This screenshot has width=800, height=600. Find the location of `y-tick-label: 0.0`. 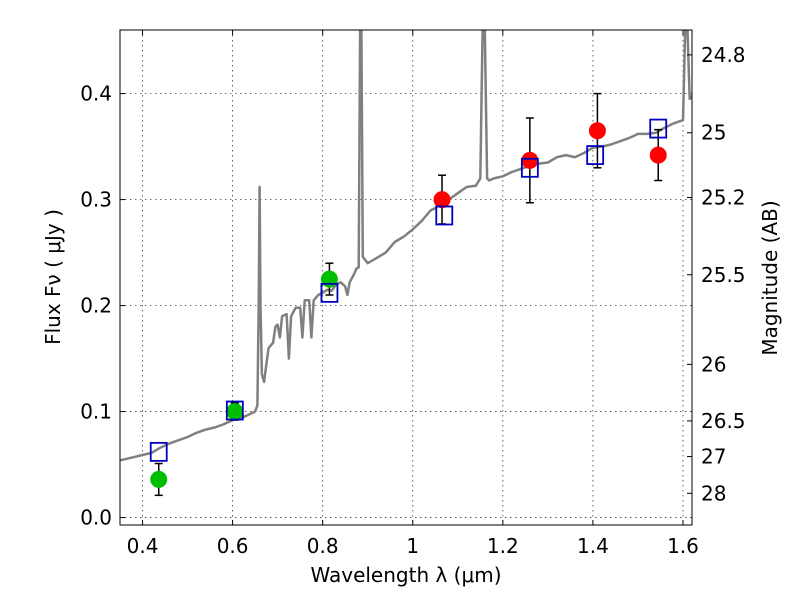

y-tick-label: 0.0 is located at coordinates (96, 518).